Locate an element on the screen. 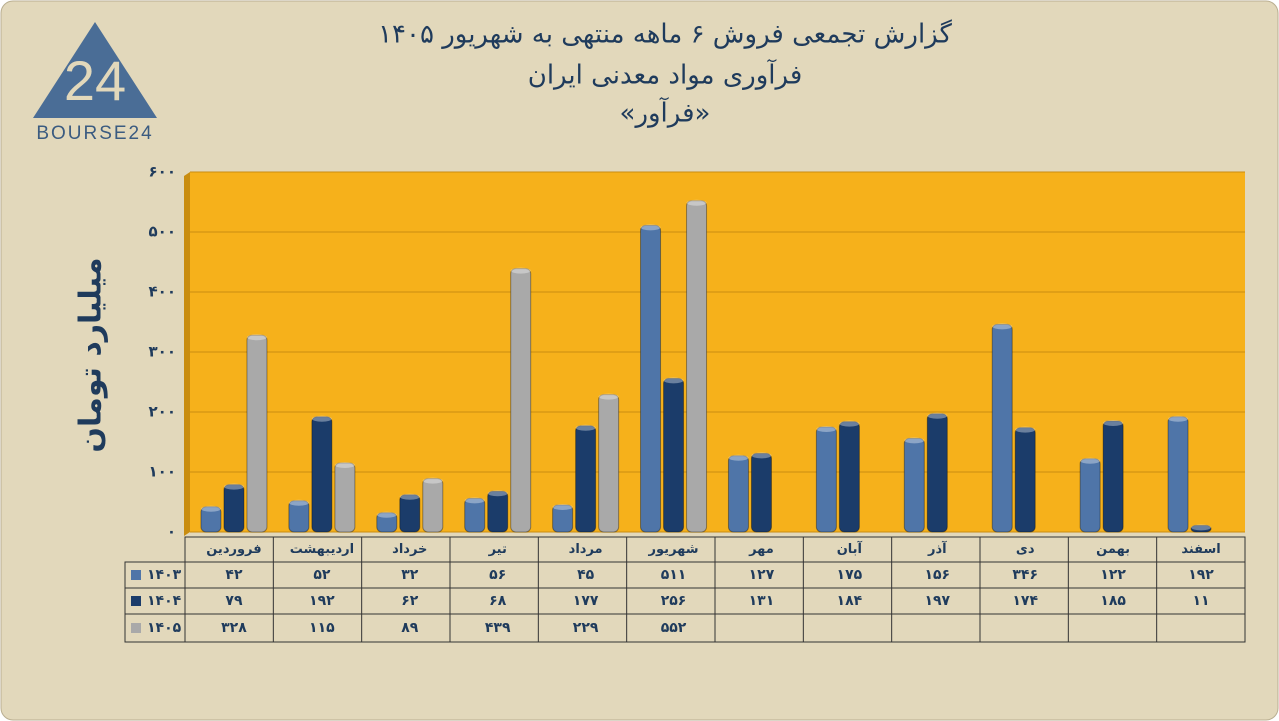 Image resolution: width=1279 pixels, height=721 pixels. data-label: ۵۵۲ is located at coordinates (674, 628).